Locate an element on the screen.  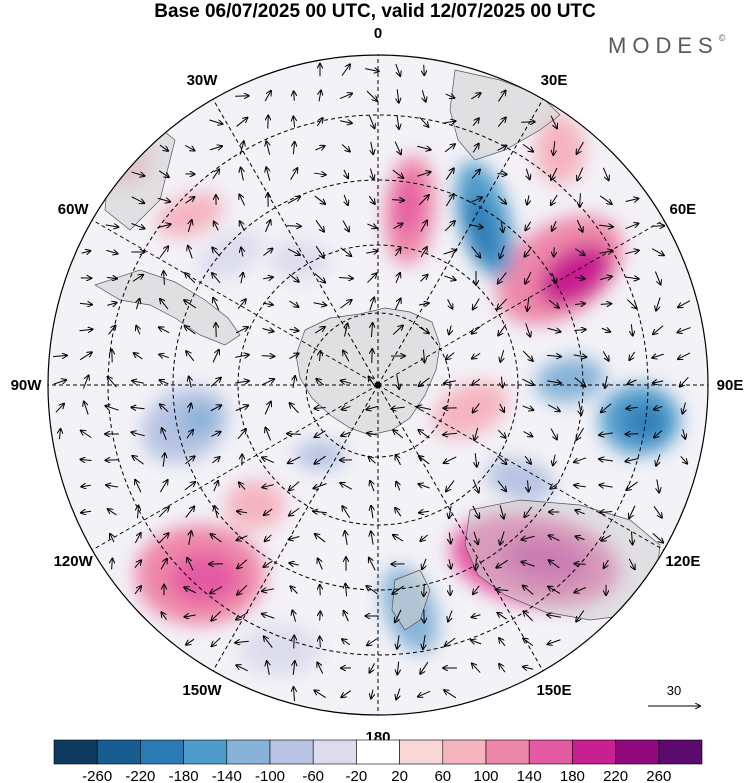
longitude-label-60e: 60E is located at coordinates (682, 209).